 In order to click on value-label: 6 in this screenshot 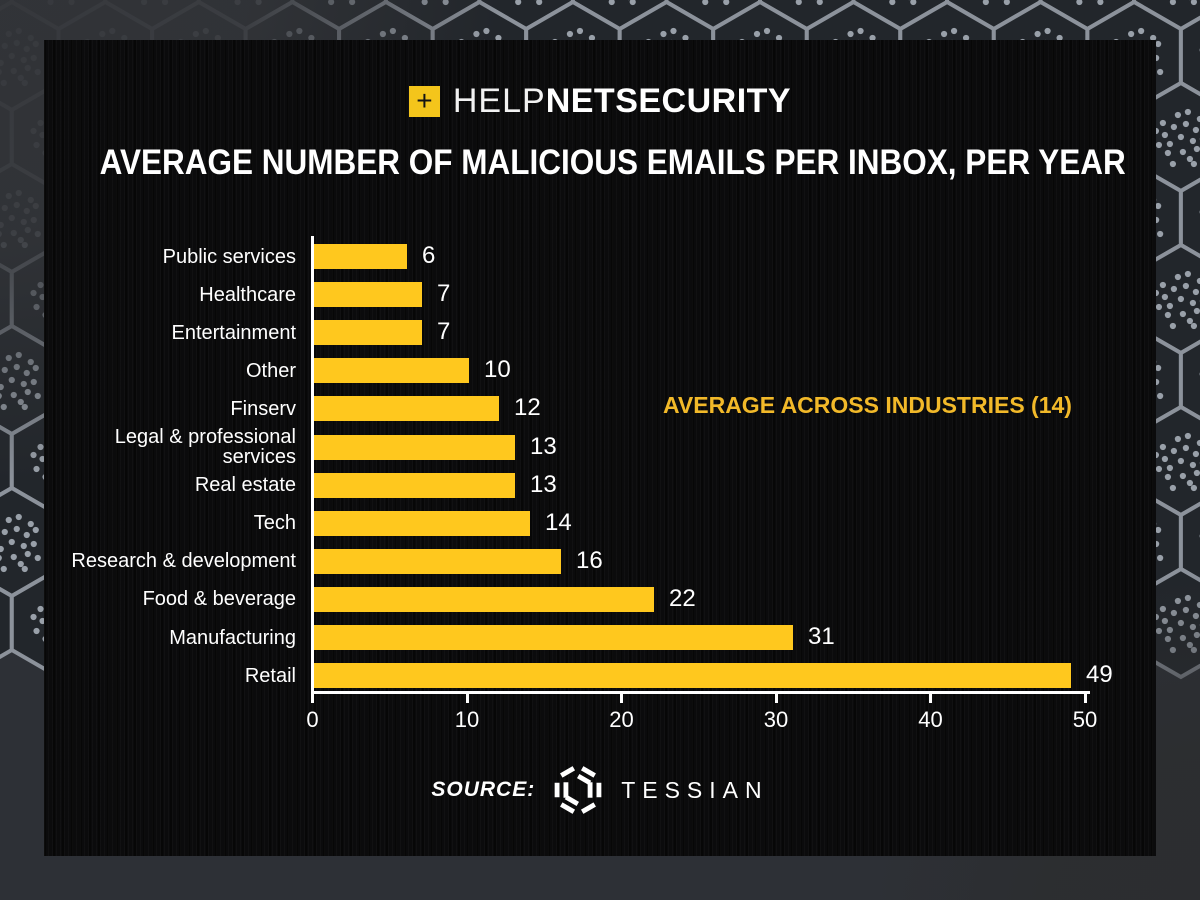, I will do `click(429, 255)`.